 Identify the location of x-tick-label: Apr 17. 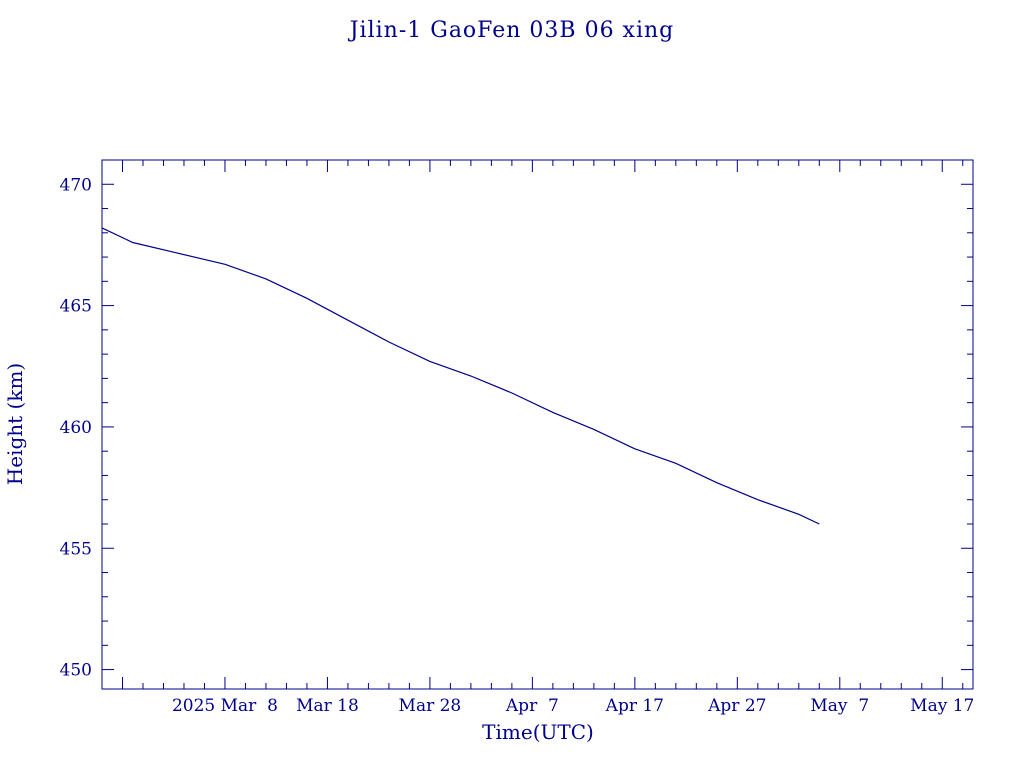
(634, 706).